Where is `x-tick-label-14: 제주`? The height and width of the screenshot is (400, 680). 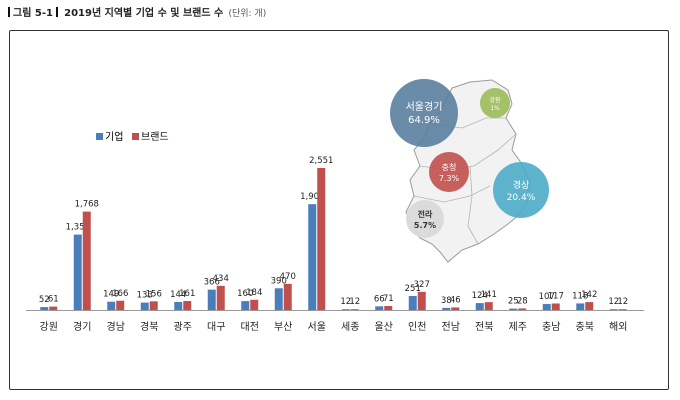
x-tick-label-14: 제주 is located at coordinates (518, 327).